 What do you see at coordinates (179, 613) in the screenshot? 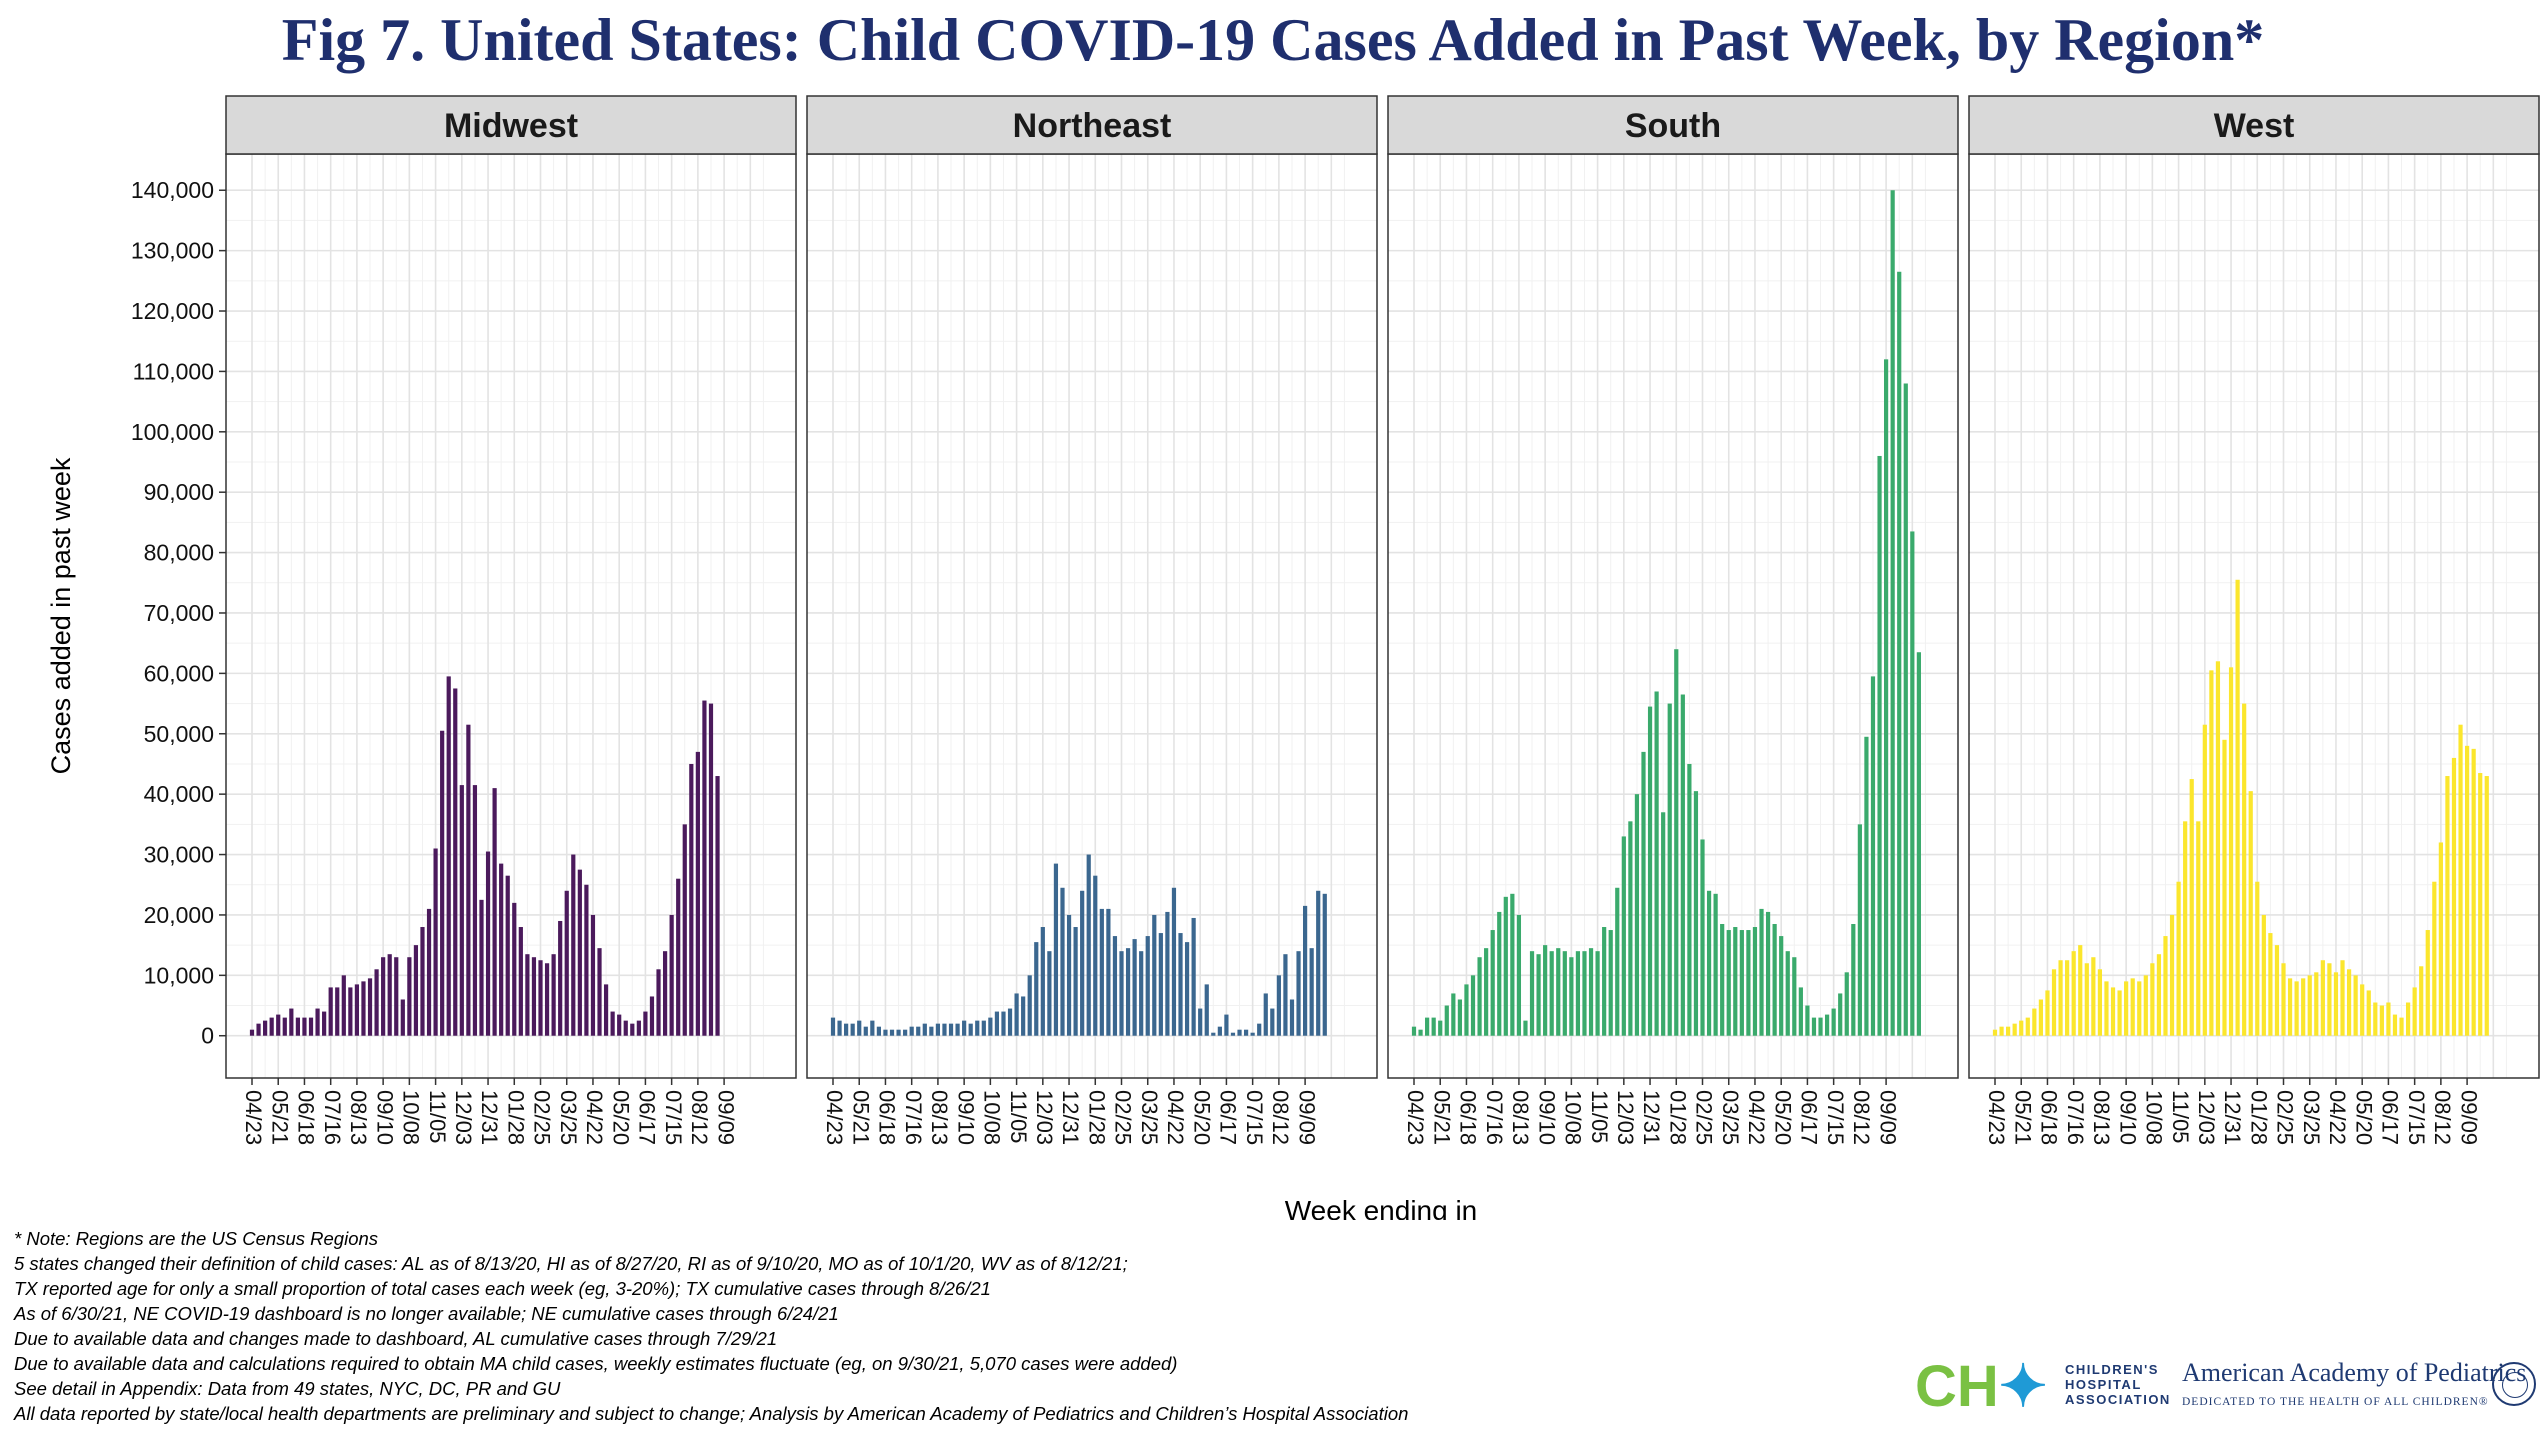
I see `y-tick-label: 70,000` at bounding box center [179, 613].